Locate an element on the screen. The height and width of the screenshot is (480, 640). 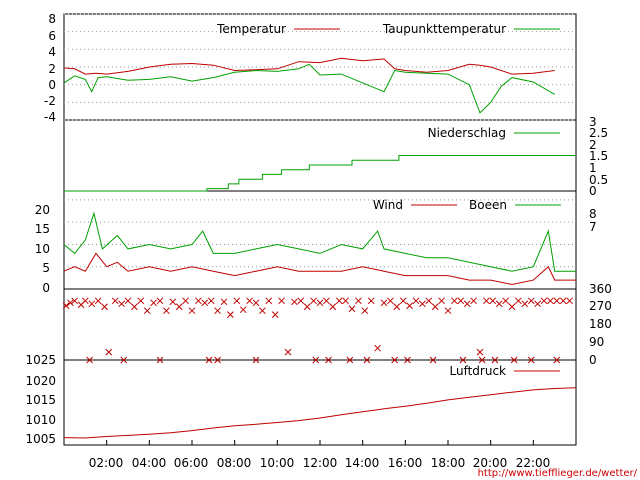
precip-ytick: 0.5 is located at coordinates (598, 180).